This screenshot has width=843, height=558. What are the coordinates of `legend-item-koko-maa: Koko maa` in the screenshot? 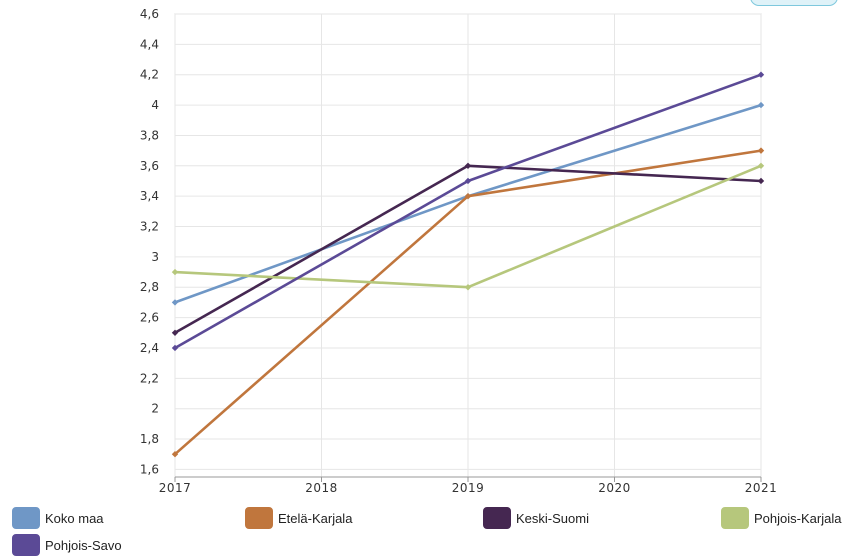 It's located at (58, 518).